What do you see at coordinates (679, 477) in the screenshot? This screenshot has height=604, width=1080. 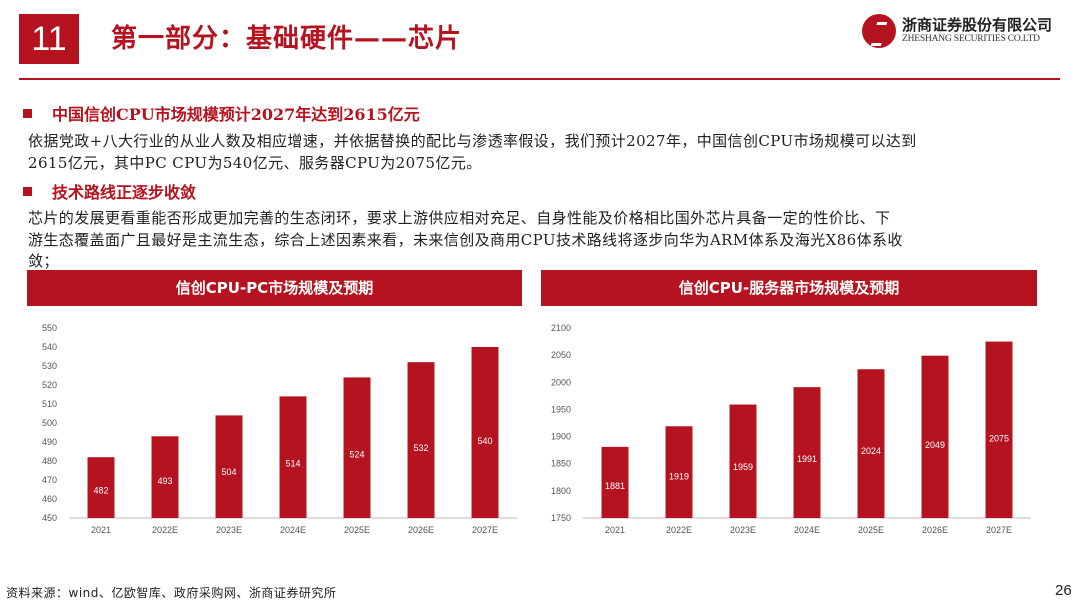 I see `bar-value-label: 1919` at bounding box center [679, 477].